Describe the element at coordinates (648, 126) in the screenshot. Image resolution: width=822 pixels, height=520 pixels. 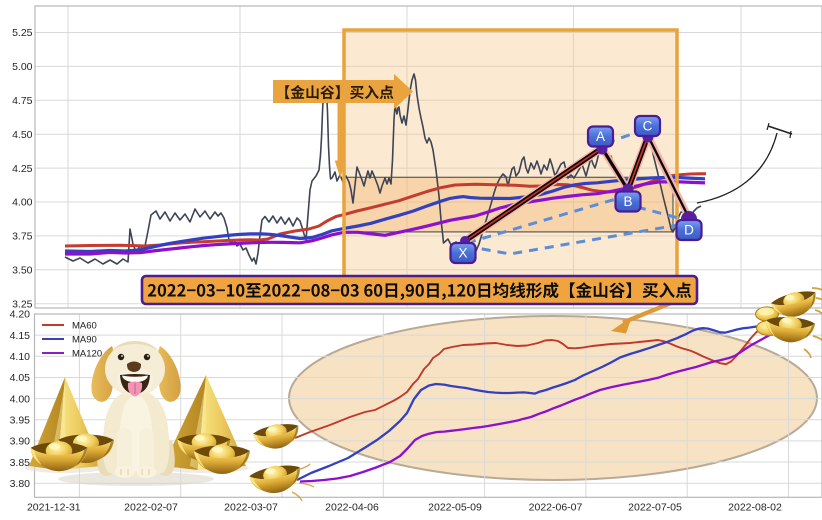
I see `svg-text: C` at that location.